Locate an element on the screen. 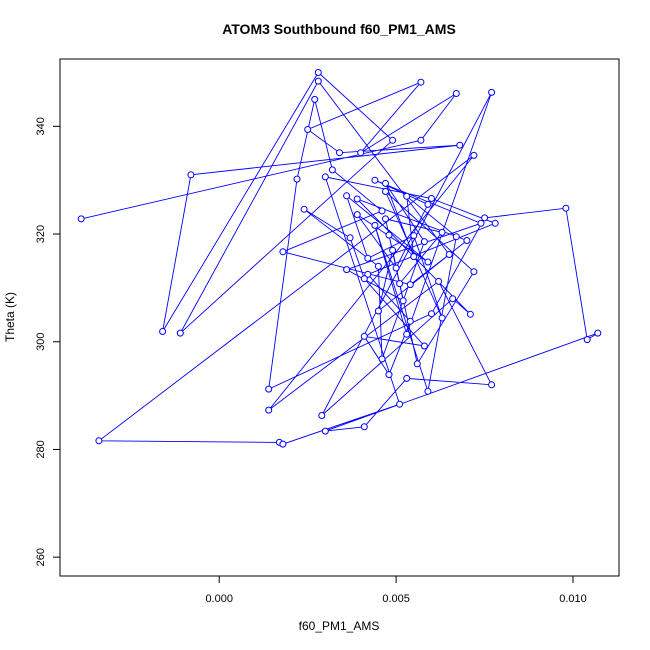 This screenshot has height=650, width=650. y-tick-label: 280 is located at coordinates (41, 449).